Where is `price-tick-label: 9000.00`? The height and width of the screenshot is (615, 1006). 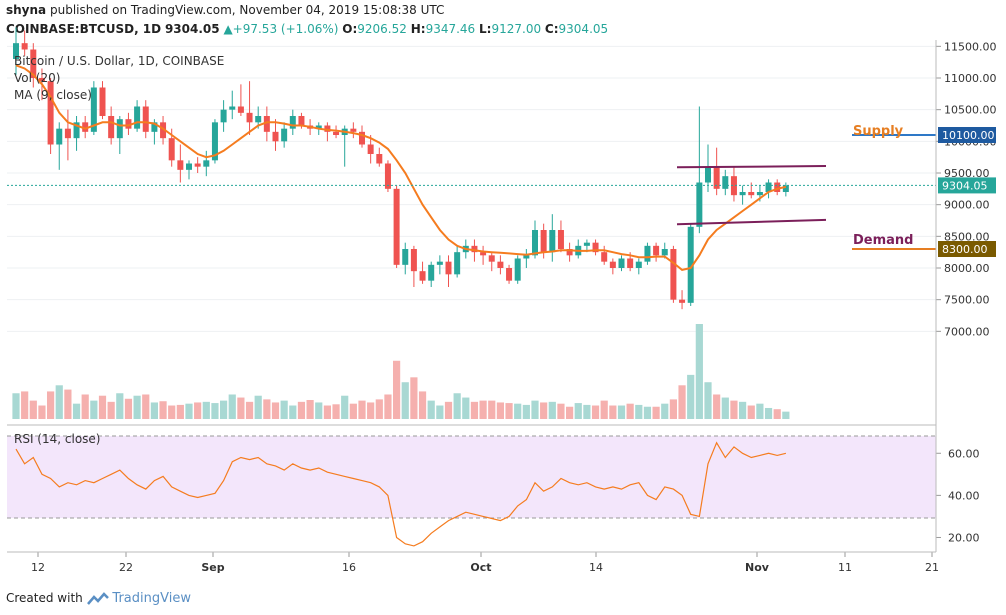 price-tick-label: 9000.00 is located at coordinates (967, 205).